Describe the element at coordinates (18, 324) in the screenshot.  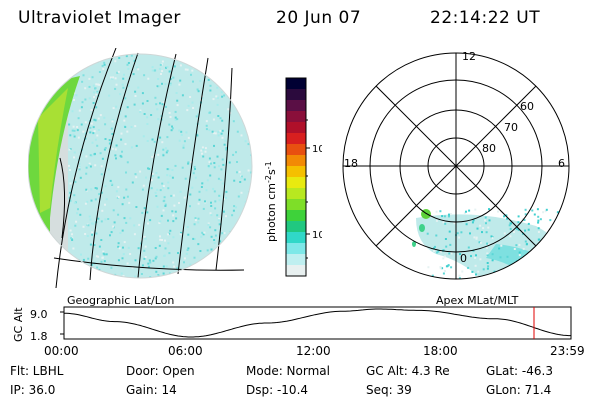
I see `altitude-ylabel: GC Alt` at that location.